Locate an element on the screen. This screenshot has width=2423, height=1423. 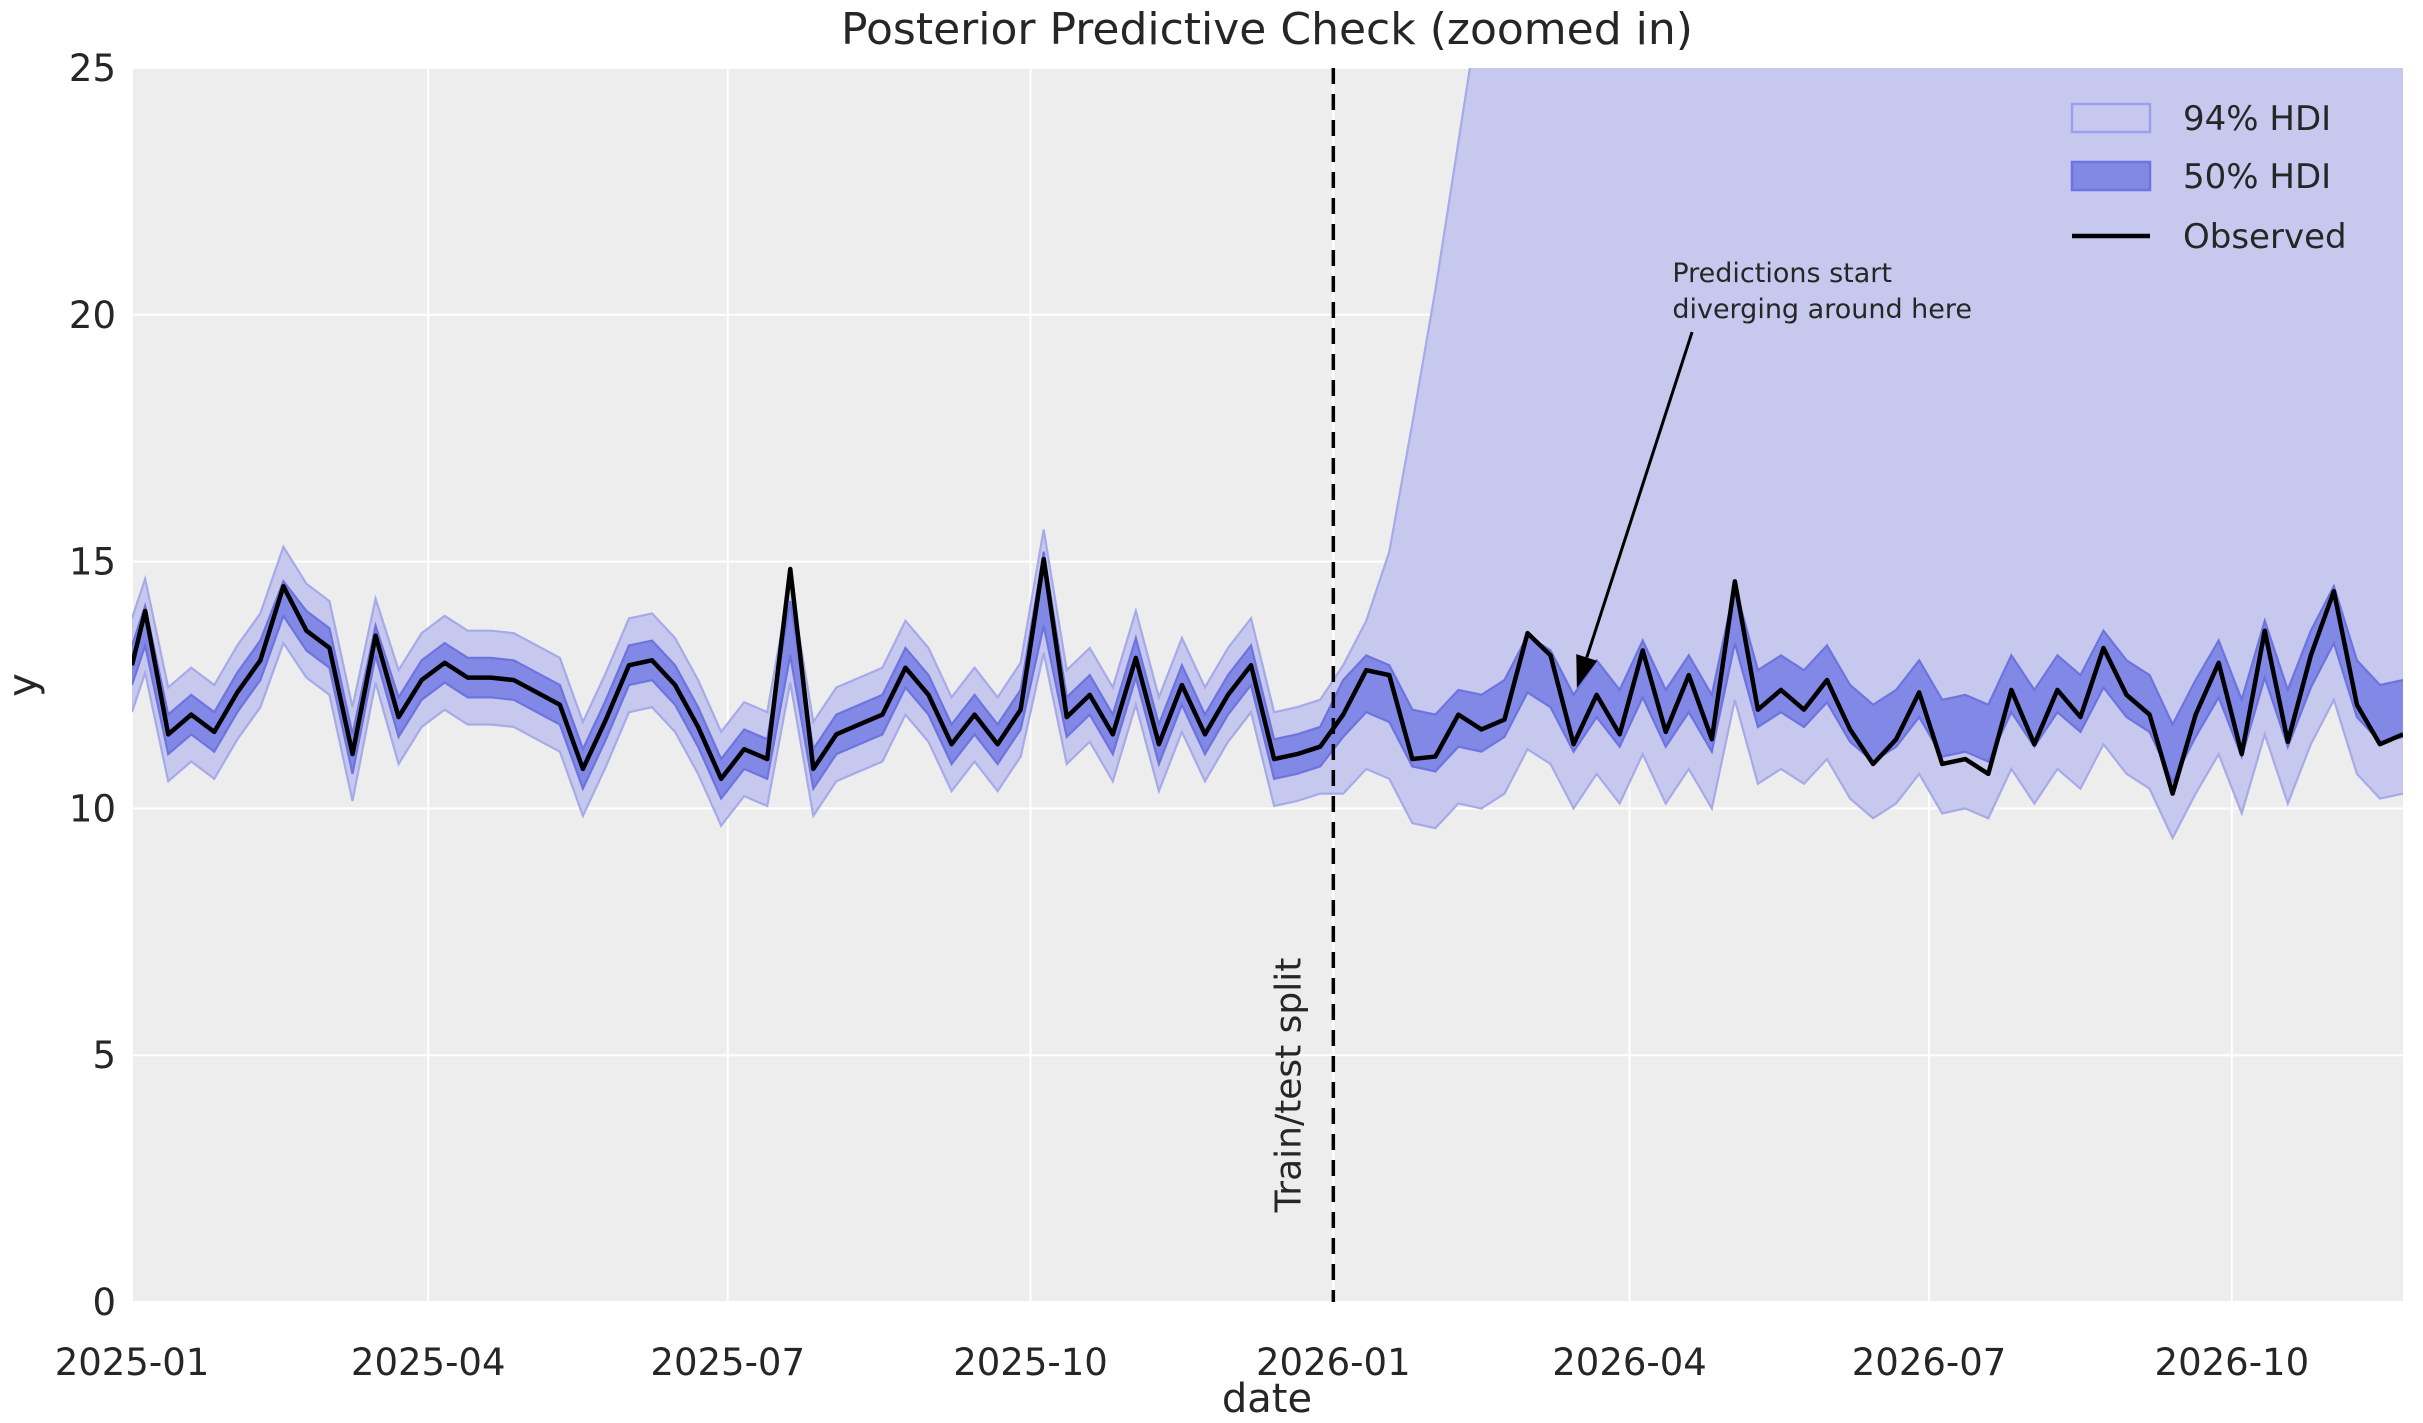
legend-item-50hdi: 50% HDI is located at coordinates (2200, 177).